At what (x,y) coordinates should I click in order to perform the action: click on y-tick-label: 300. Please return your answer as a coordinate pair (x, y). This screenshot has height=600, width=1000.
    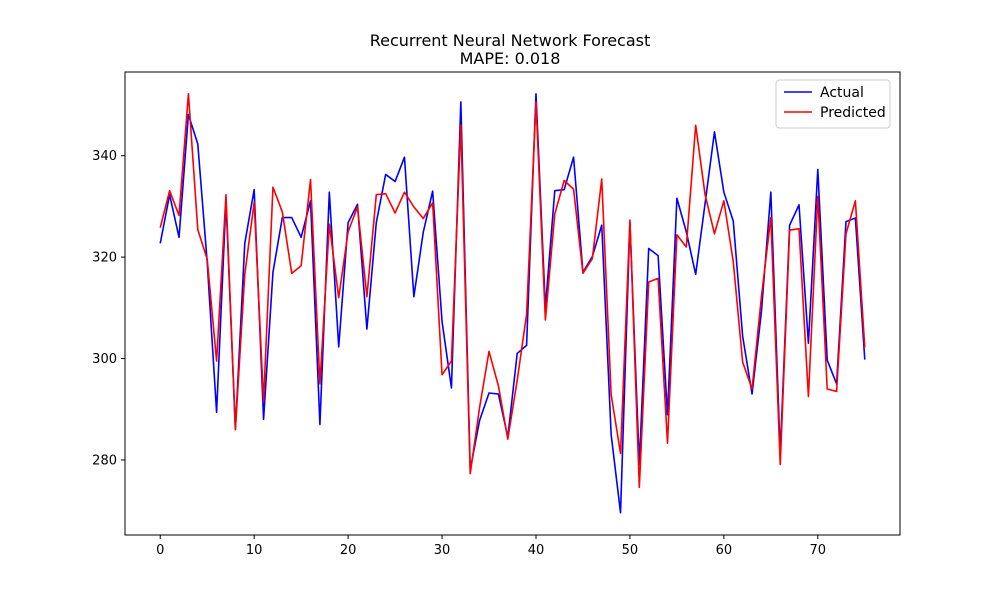
    Looking at the image, I should click on (104, 359).